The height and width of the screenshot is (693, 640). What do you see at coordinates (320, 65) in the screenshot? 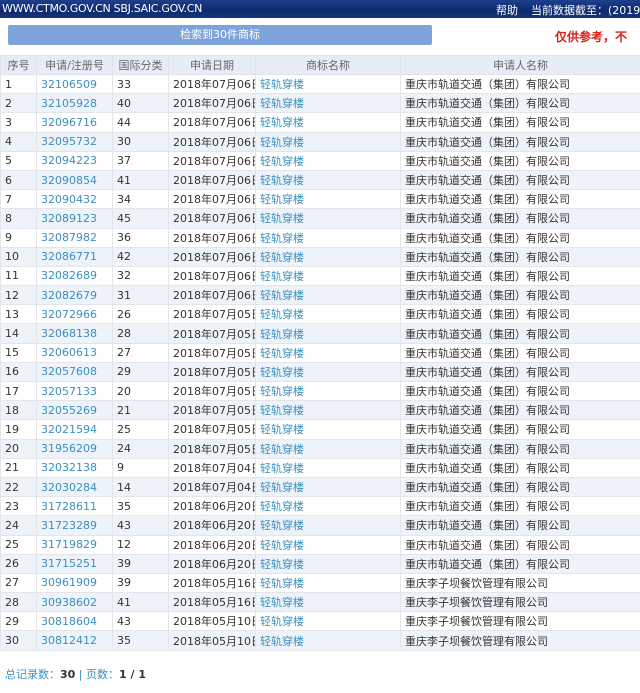
I see `table-header: 序号 申请/注册号 国际分类 申请日期 商标名称 申请人名称` at bounding box center [320, 65].